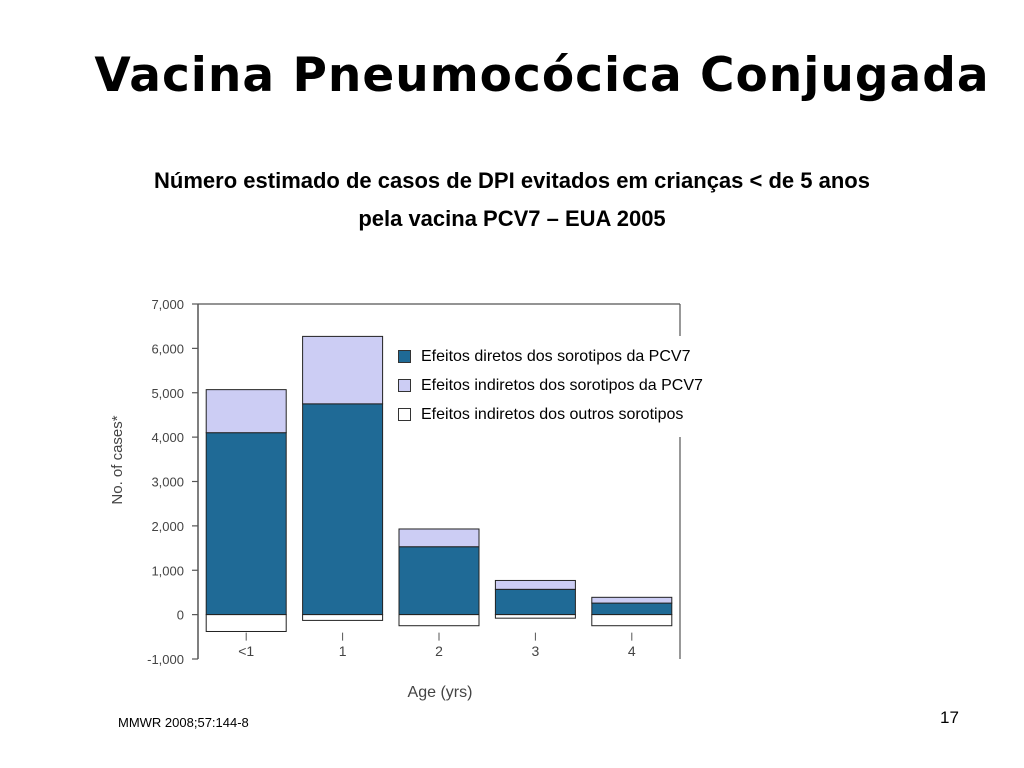 The height and width of the screenshot is (768, 1024). What do you see at coordinates (440, 692) in the screenshot?
I see `x-axis-label: Age (yrs)` at bounding box center [440, 692].